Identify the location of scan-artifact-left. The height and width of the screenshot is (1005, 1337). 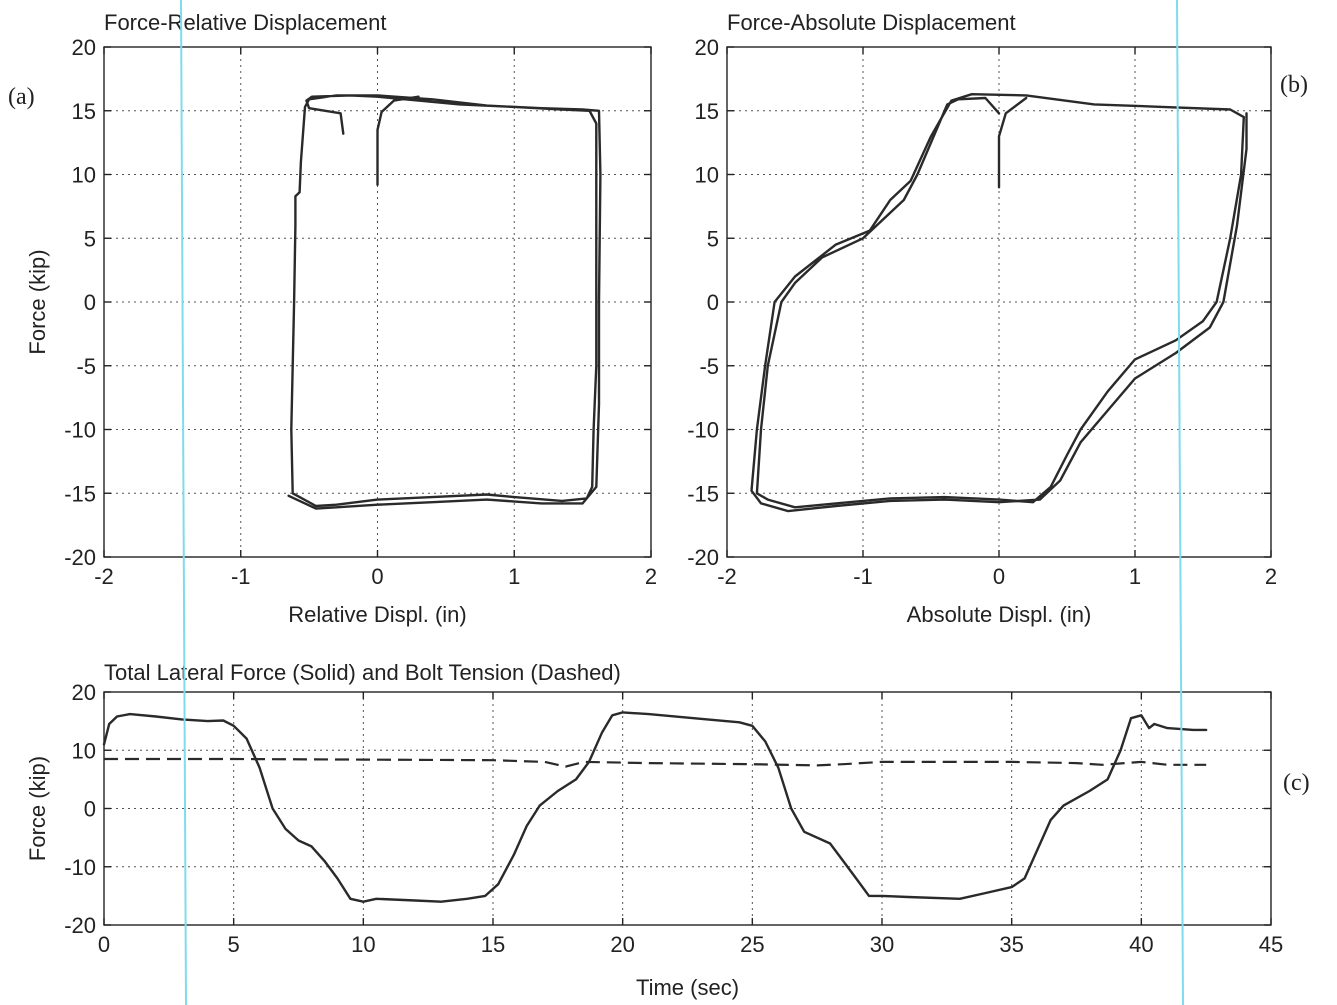
(183, 502).